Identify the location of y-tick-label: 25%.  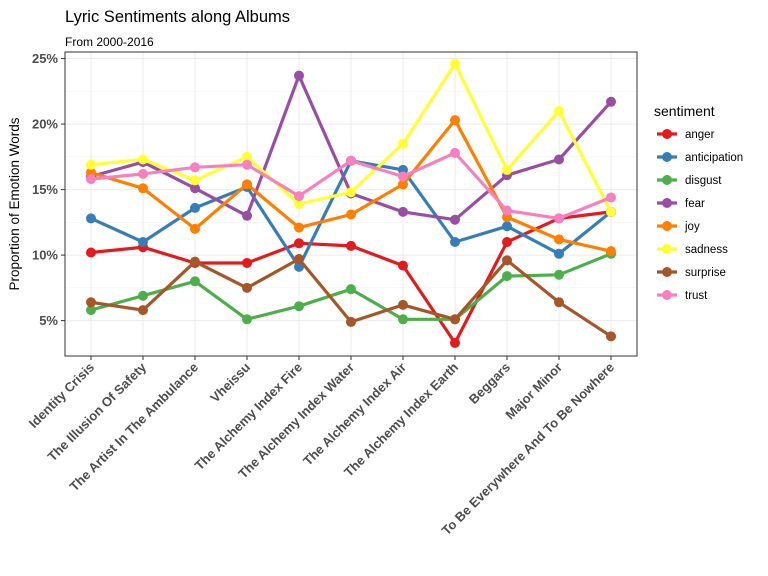
(45, 58).